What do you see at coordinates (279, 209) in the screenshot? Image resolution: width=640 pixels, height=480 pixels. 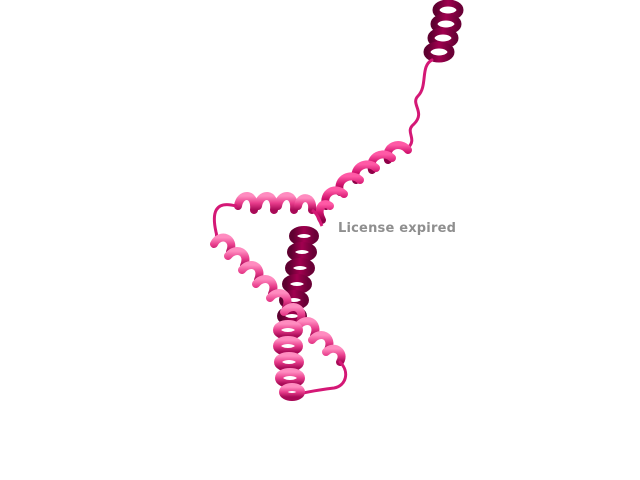 I see `helix-horizontal` at bounding box center [279, 209].